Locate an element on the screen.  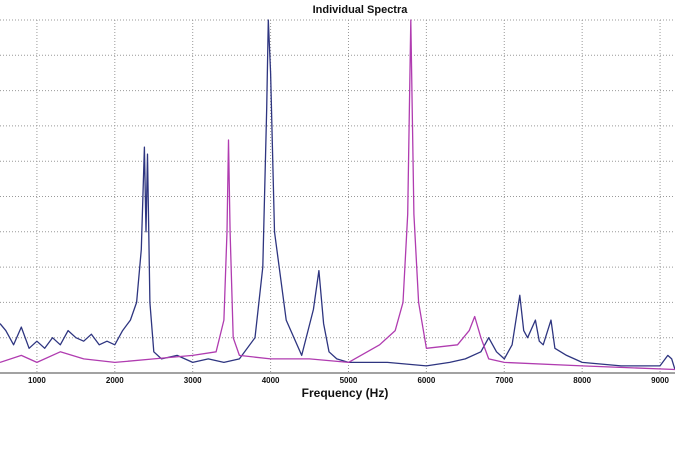
x-axis-label: Frequency (Hz) is located at coordinates (345, 393).